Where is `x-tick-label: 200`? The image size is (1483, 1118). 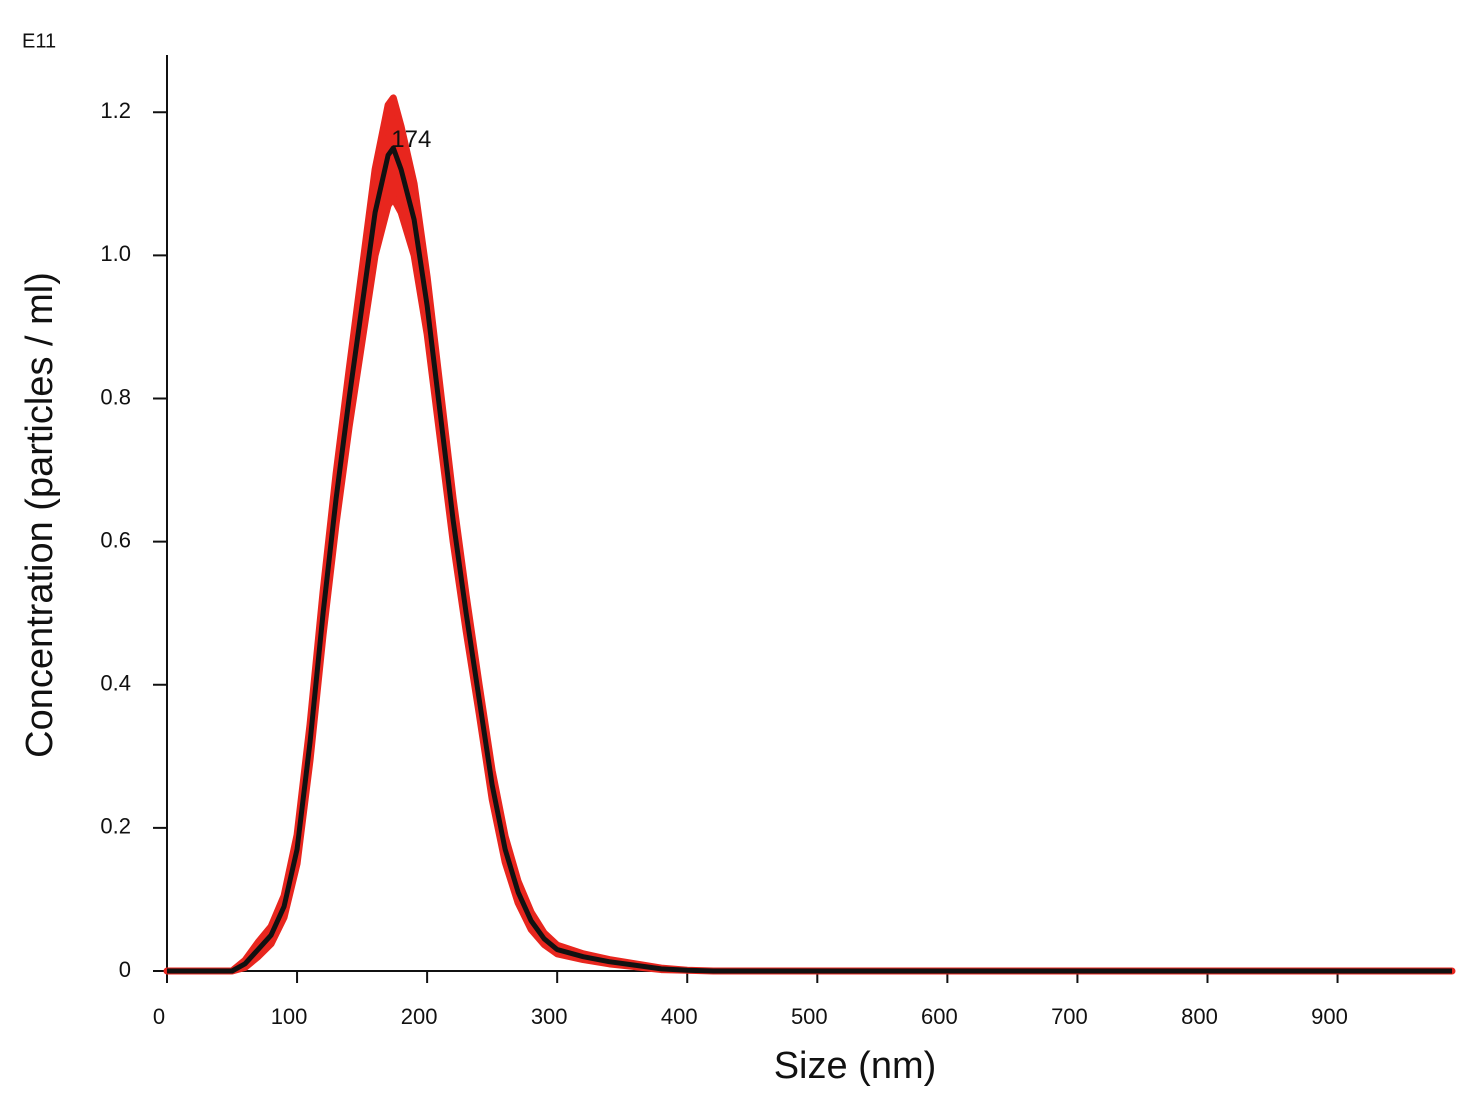
x-tick-label: 200 is located at coordinates (419, 1016).